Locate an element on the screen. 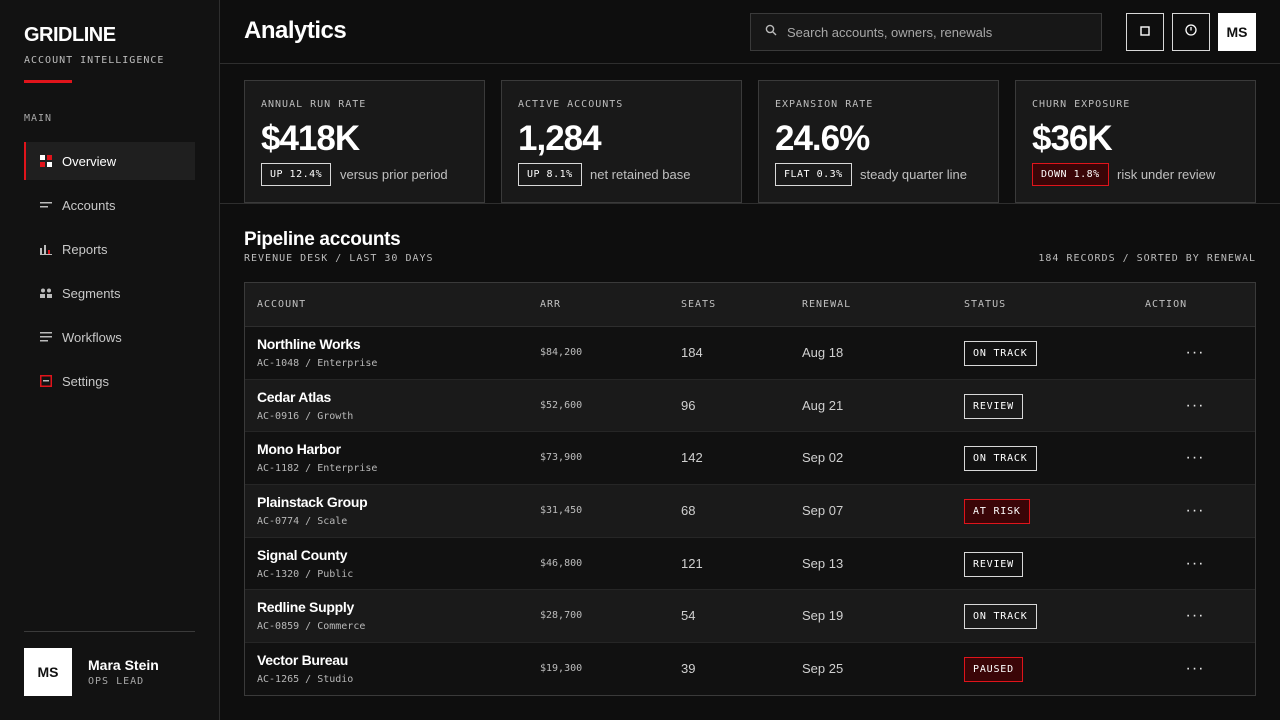 This screenshot has width=1280, height=720. kpi-value: $418K is located at coordinates (310, 138).